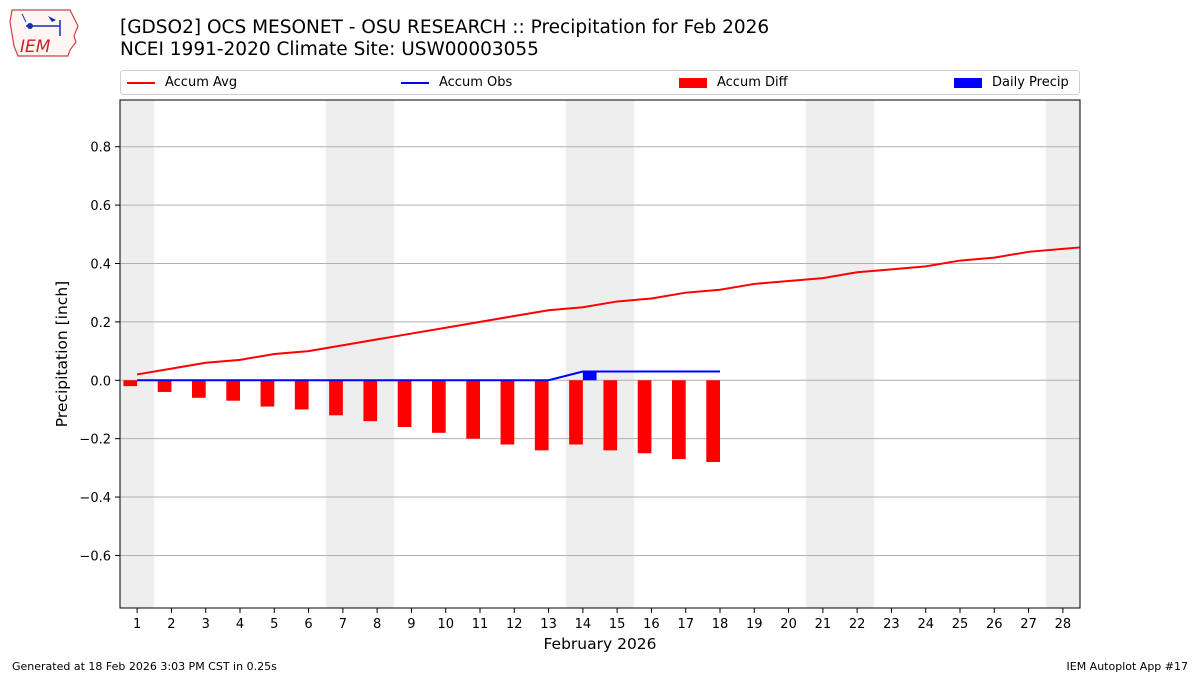 Image resolution: width=1200 pixels, height=675 pixels. I want to click on x-tick-label-16: 16, so click(651, 624).